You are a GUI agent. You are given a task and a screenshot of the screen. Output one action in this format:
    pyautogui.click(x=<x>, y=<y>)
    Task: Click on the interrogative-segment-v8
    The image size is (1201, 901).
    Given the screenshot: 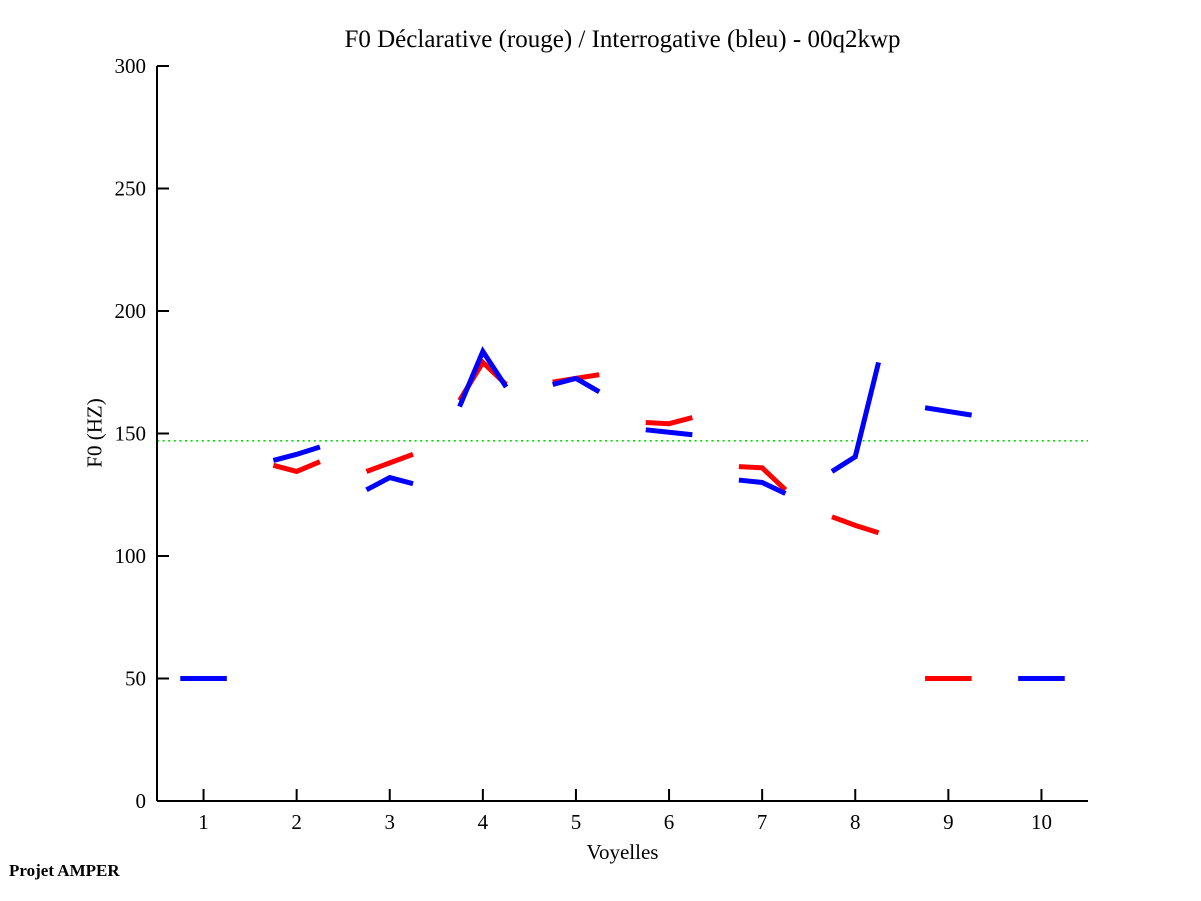 What is the action you would take?
    pyautogui.click(x=855, y=417)
    